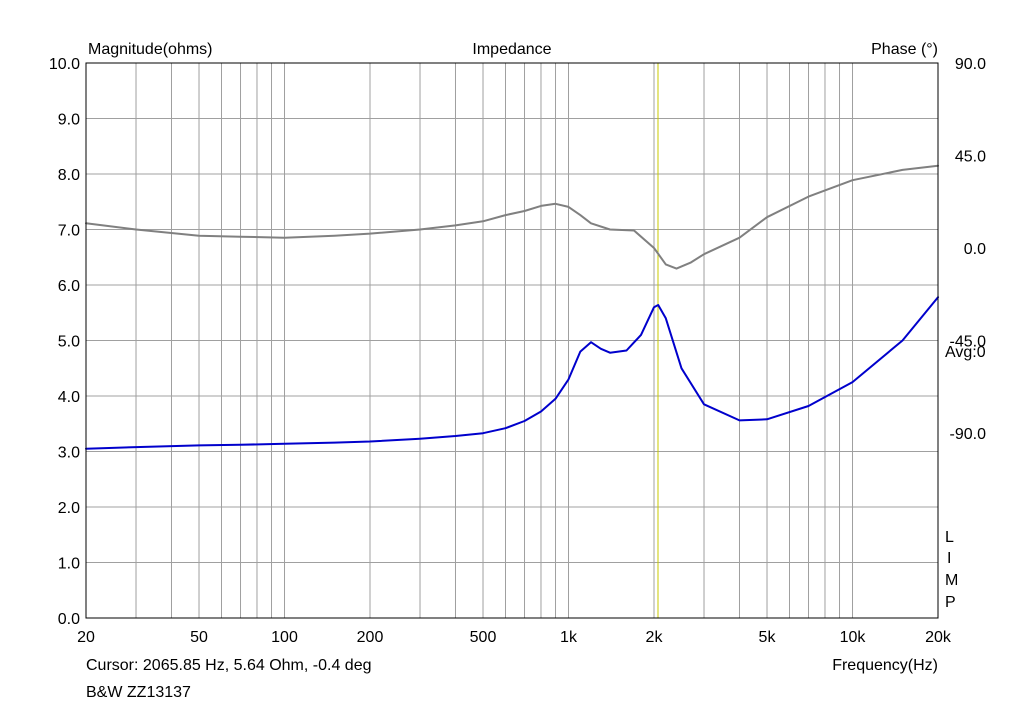  Describe the element at coordinates (949, 537) in the screenshot. I see `limp-letter-l: L` at that location.